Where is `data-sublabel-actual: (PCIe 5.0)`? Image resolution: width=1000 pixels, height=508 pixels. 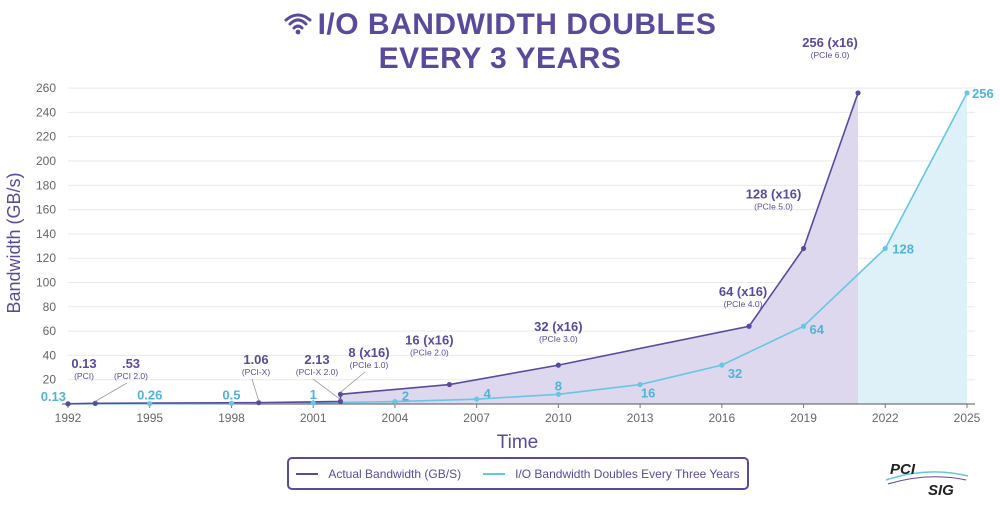 data-sublabel-actual: (PCIe 5.0) is located at coordinates (773, 206).